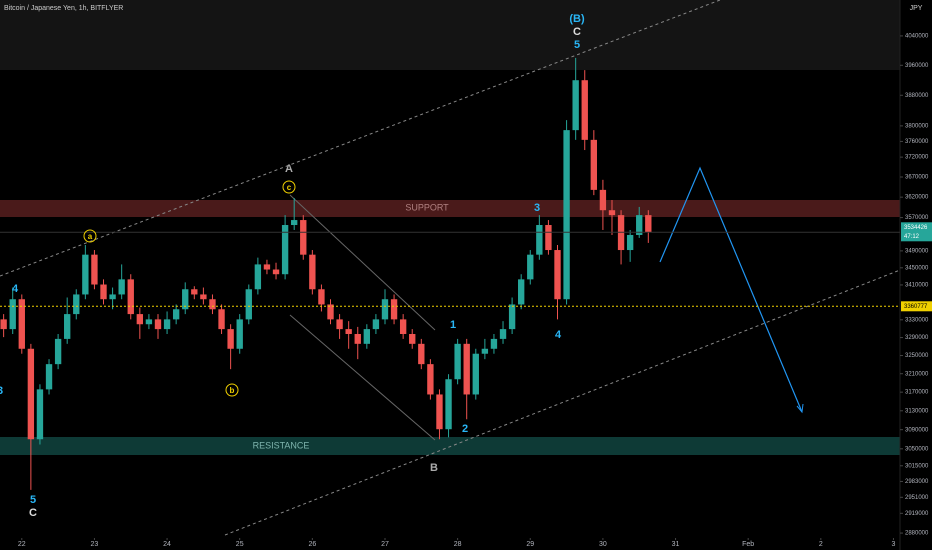  What do you see at coordinates (33, 500) in the screenshot?
I see `wave-label: 5` at bounding box center [33, 500].